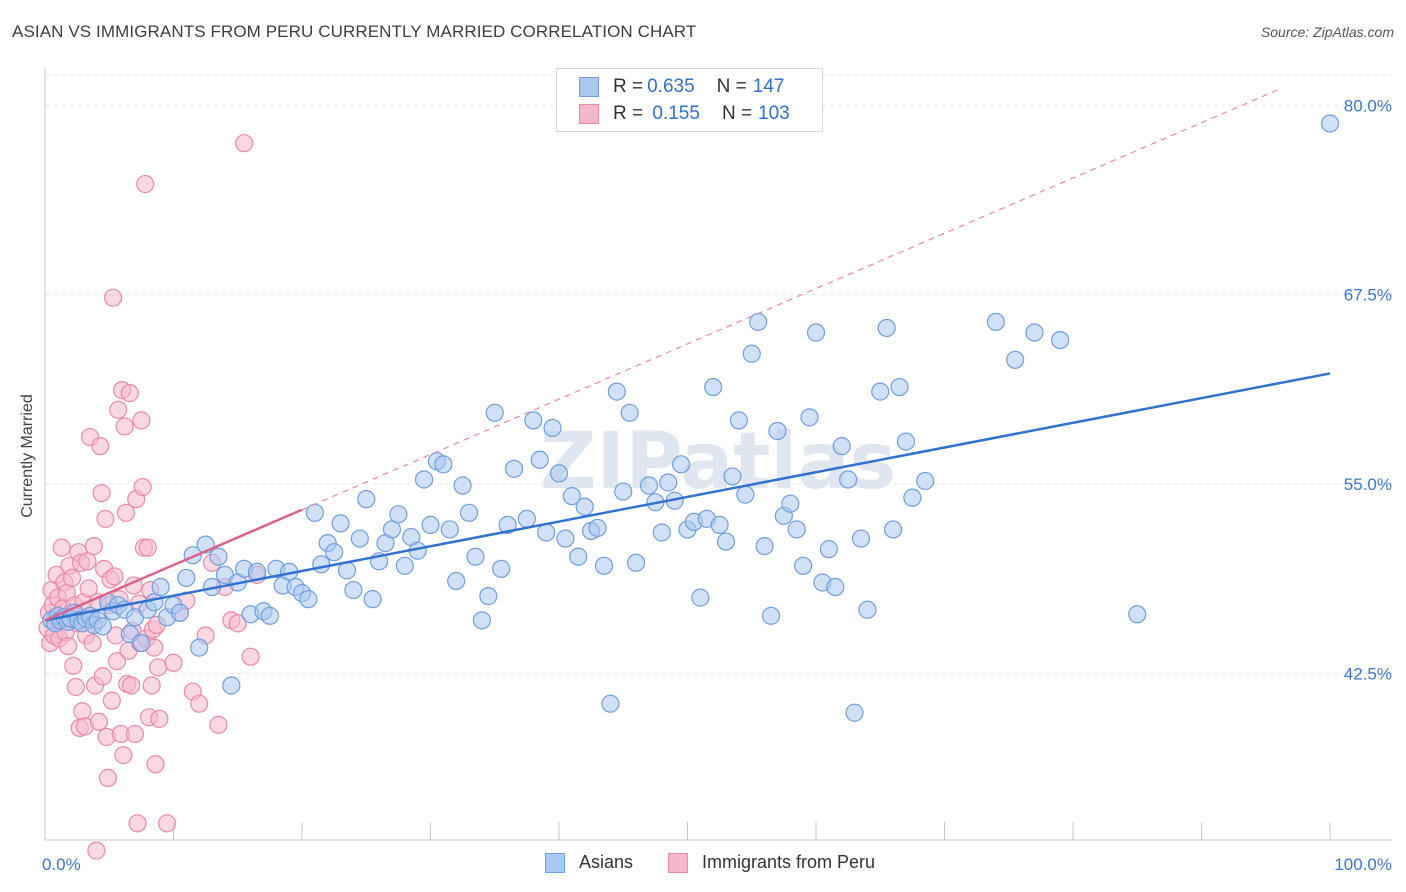  What do you see at coordinates (628, 113) in the screenshot?
I see `r-label: R =` at bounding box center [628, 113].